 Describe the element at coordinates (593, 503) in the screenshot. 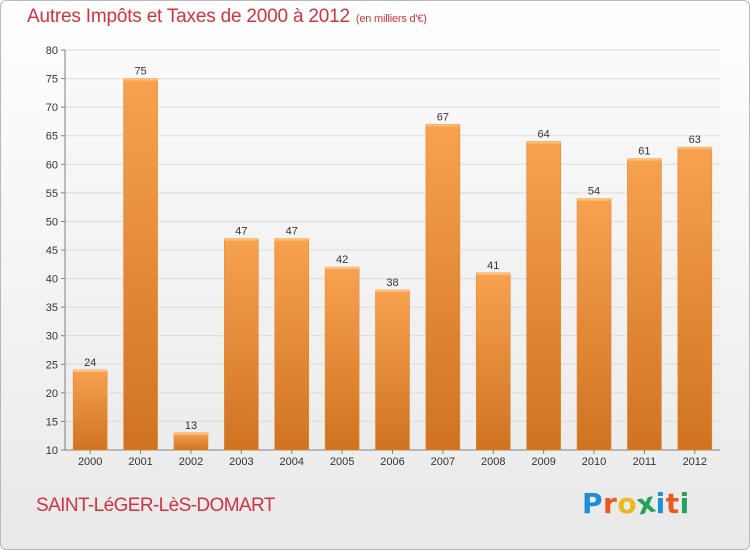

I see `logo-letter: P` at that location.